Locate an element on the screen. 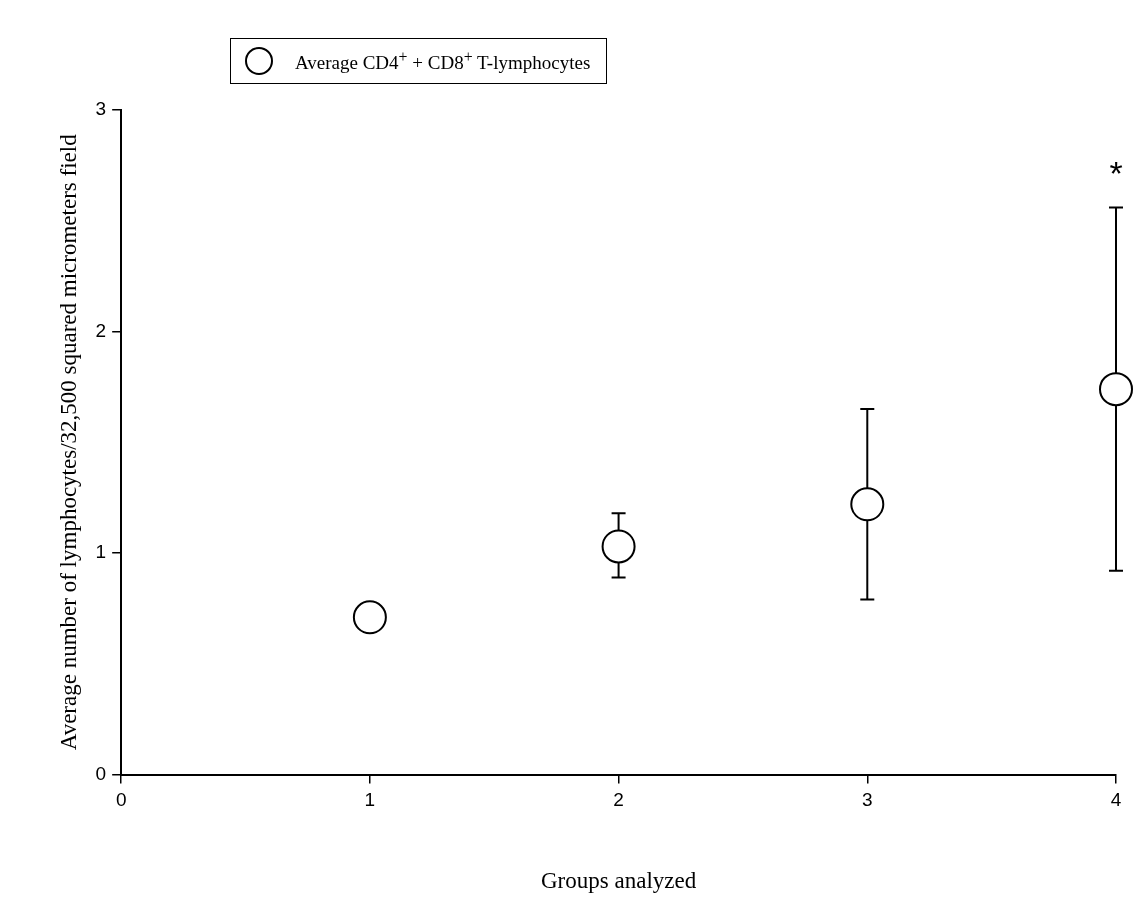  y-tick-label: 3 is located at coordinates (101, 109).